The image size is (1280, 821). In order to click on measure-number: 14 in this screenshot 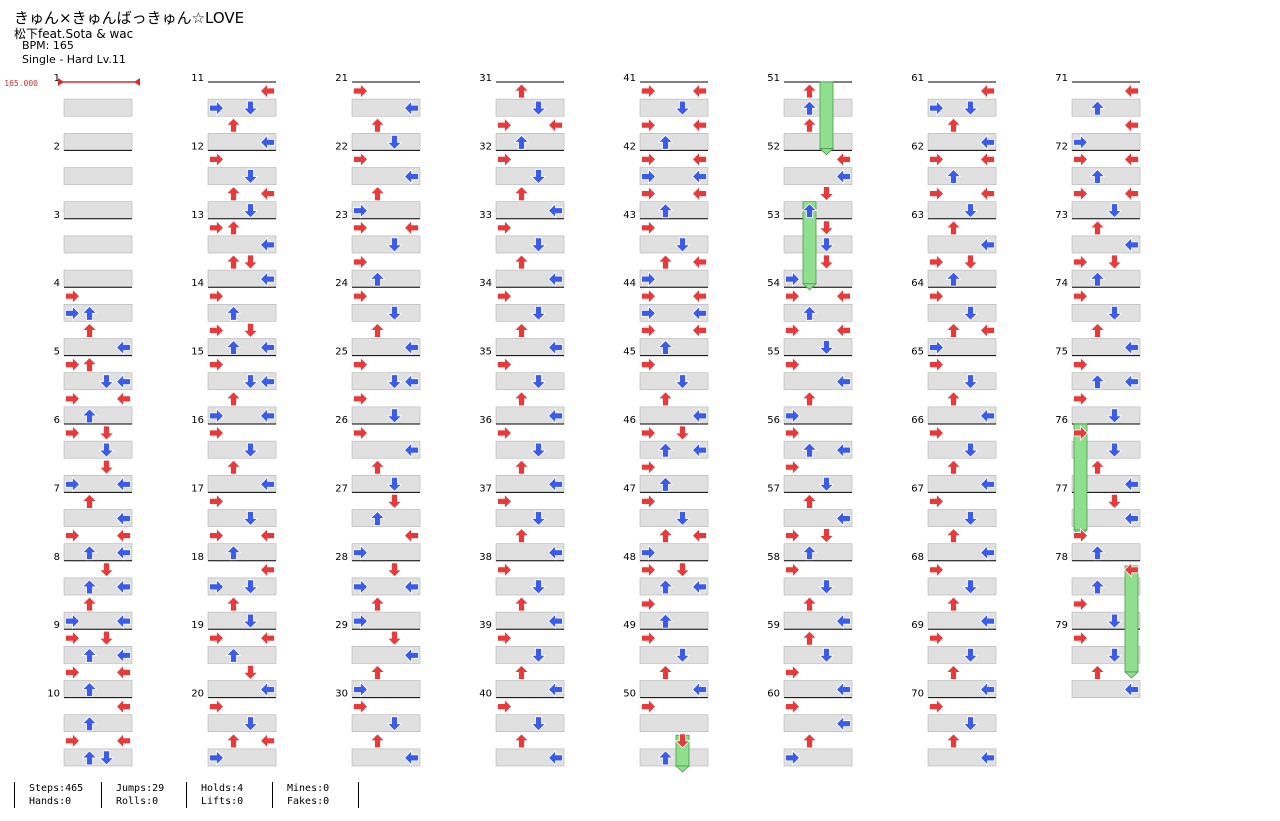, I will do `click(197, 283)`.